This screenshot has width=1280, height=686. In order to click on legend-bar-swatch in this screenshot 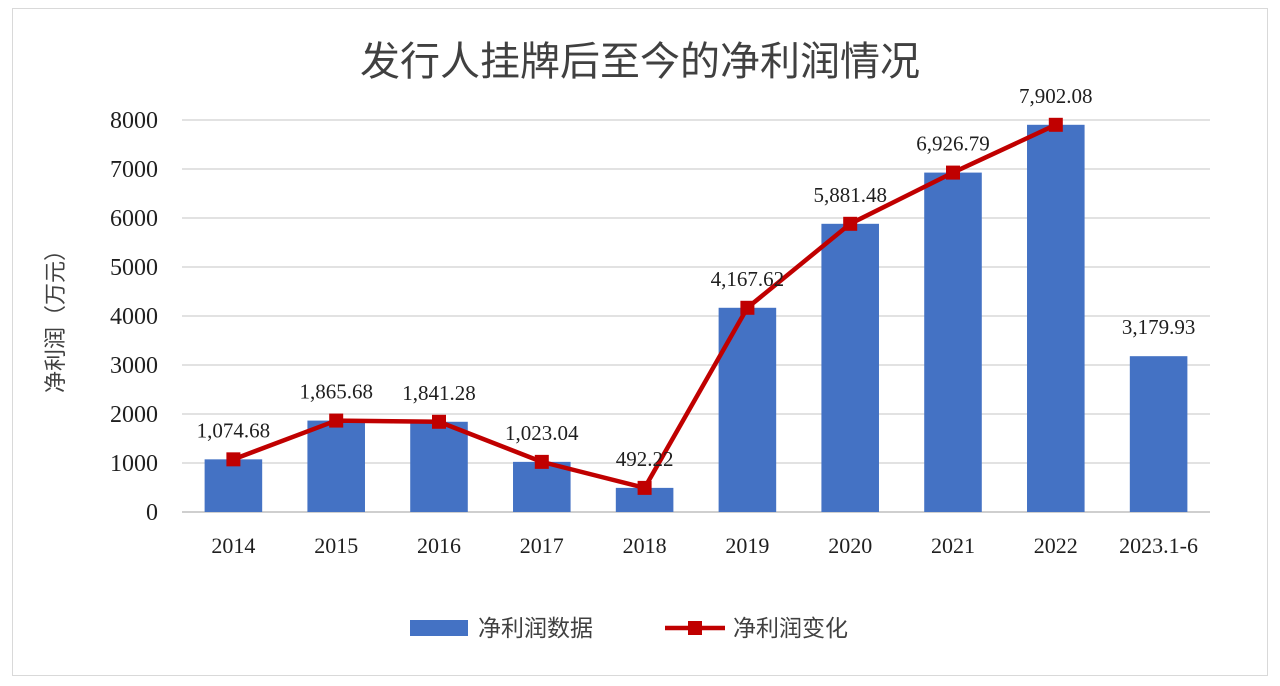, I will do `click(439, 628)`.